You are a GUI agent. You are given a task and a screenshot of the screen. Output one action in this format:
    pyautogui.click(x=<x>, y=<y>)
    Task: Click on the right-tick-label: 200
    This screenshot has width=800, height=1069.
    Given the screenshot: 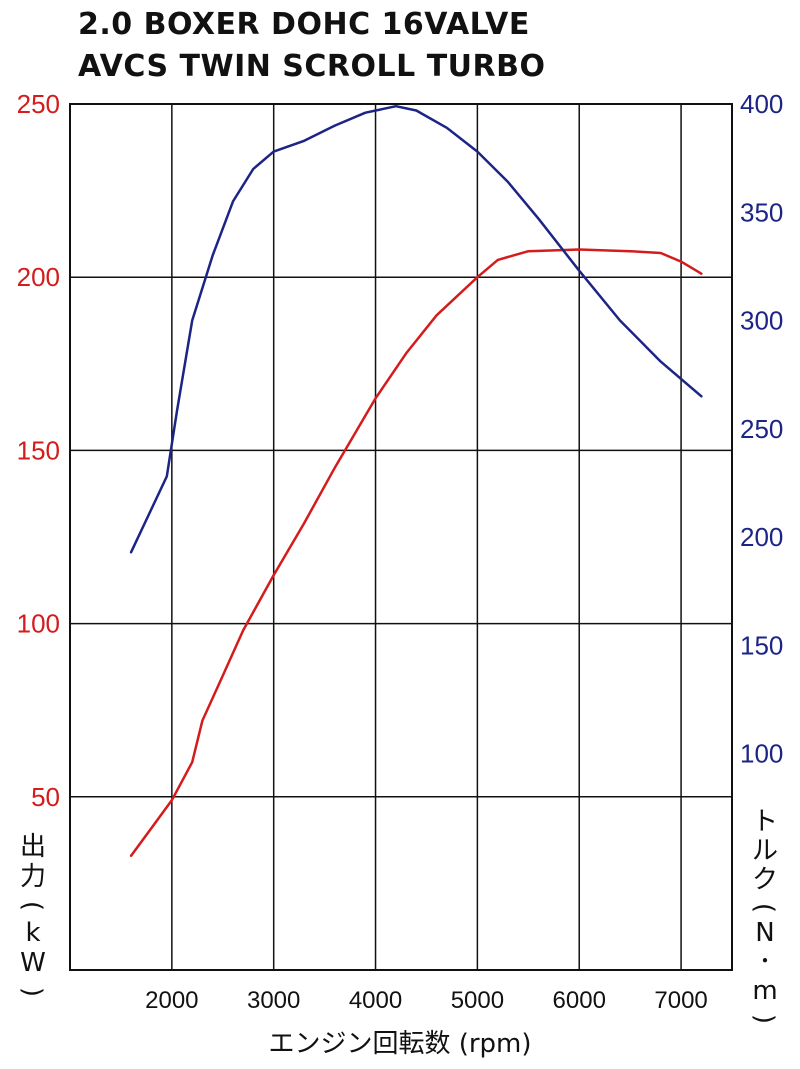 What is the action you would take?
    pyautogui.click(x=761, y=537)
    